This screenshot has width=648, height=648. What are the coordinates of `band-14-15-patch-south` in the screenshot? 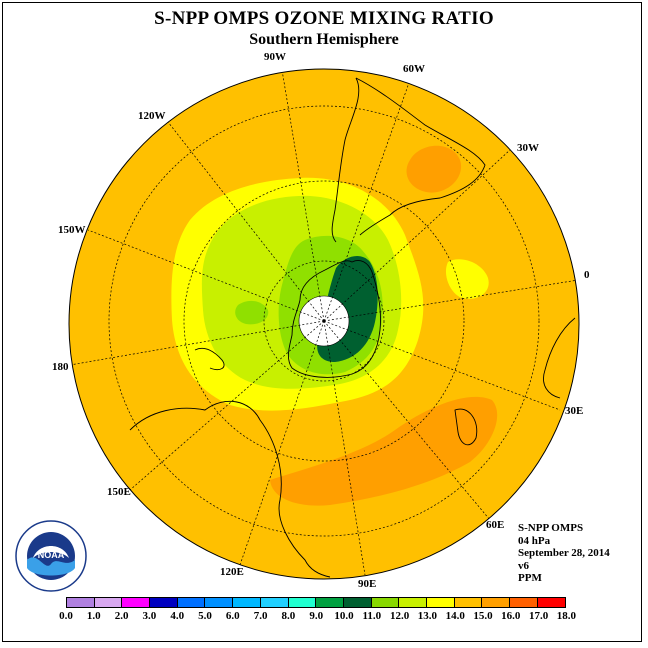 It's located at (384, 451).